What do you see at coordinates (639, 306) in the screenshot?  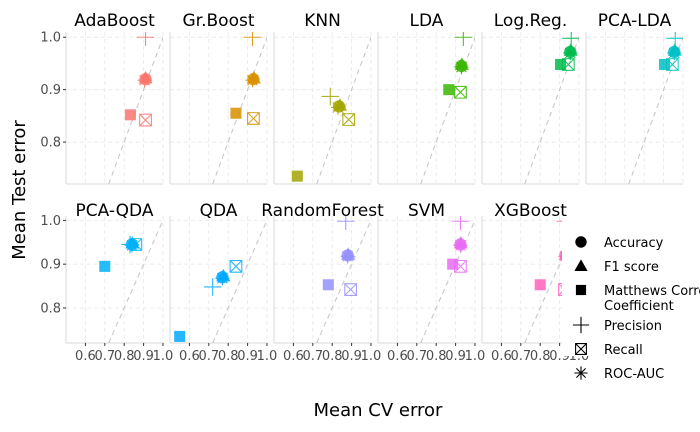 I see `legend-label: Coefficient` at bounding box center [639, 306].